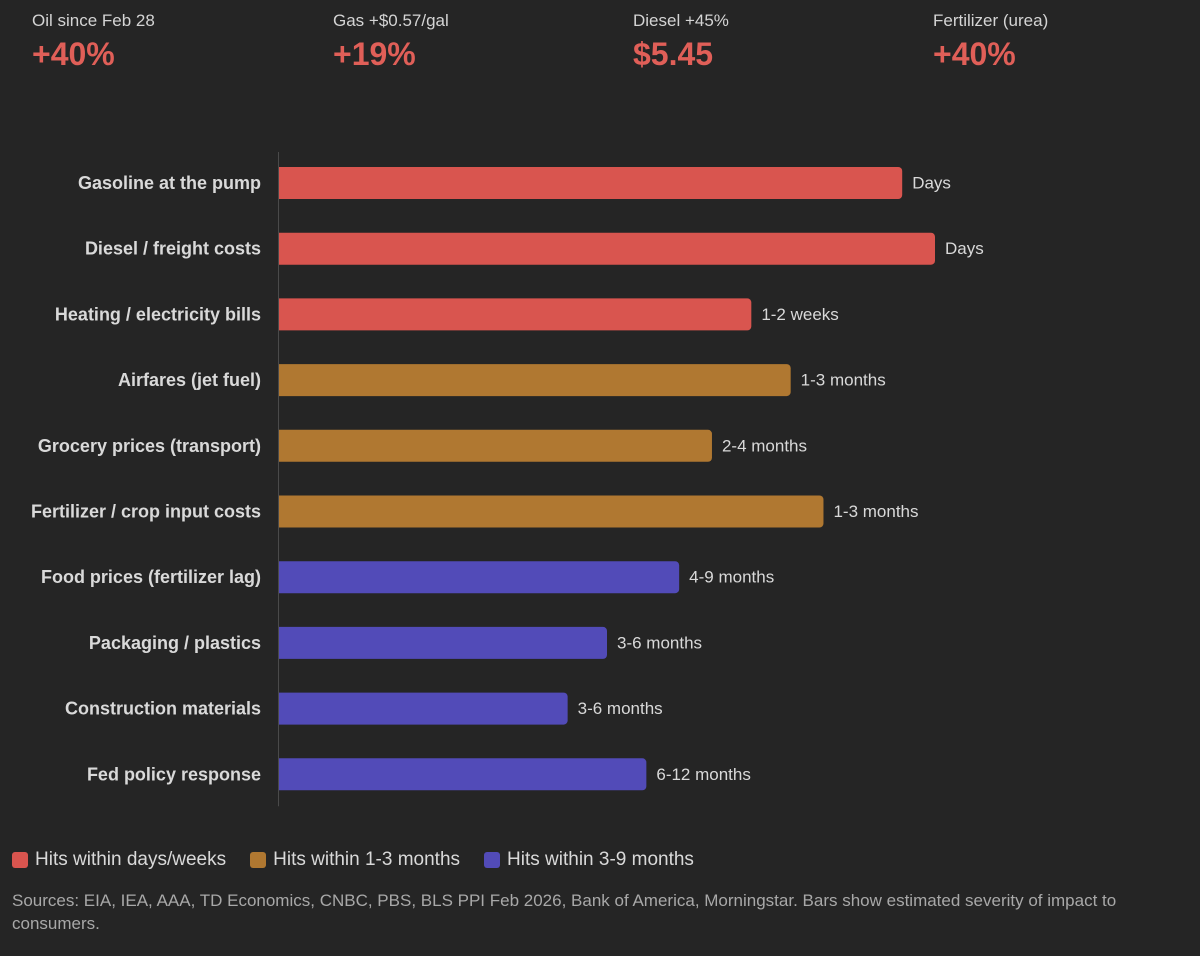 The height and width of the screenshot is (956, 1200). Describe the element at coordinates (1066, 41) in the screenshot. I see `stat-fertilizer: Fertilizer (urea) +40%` at that location.